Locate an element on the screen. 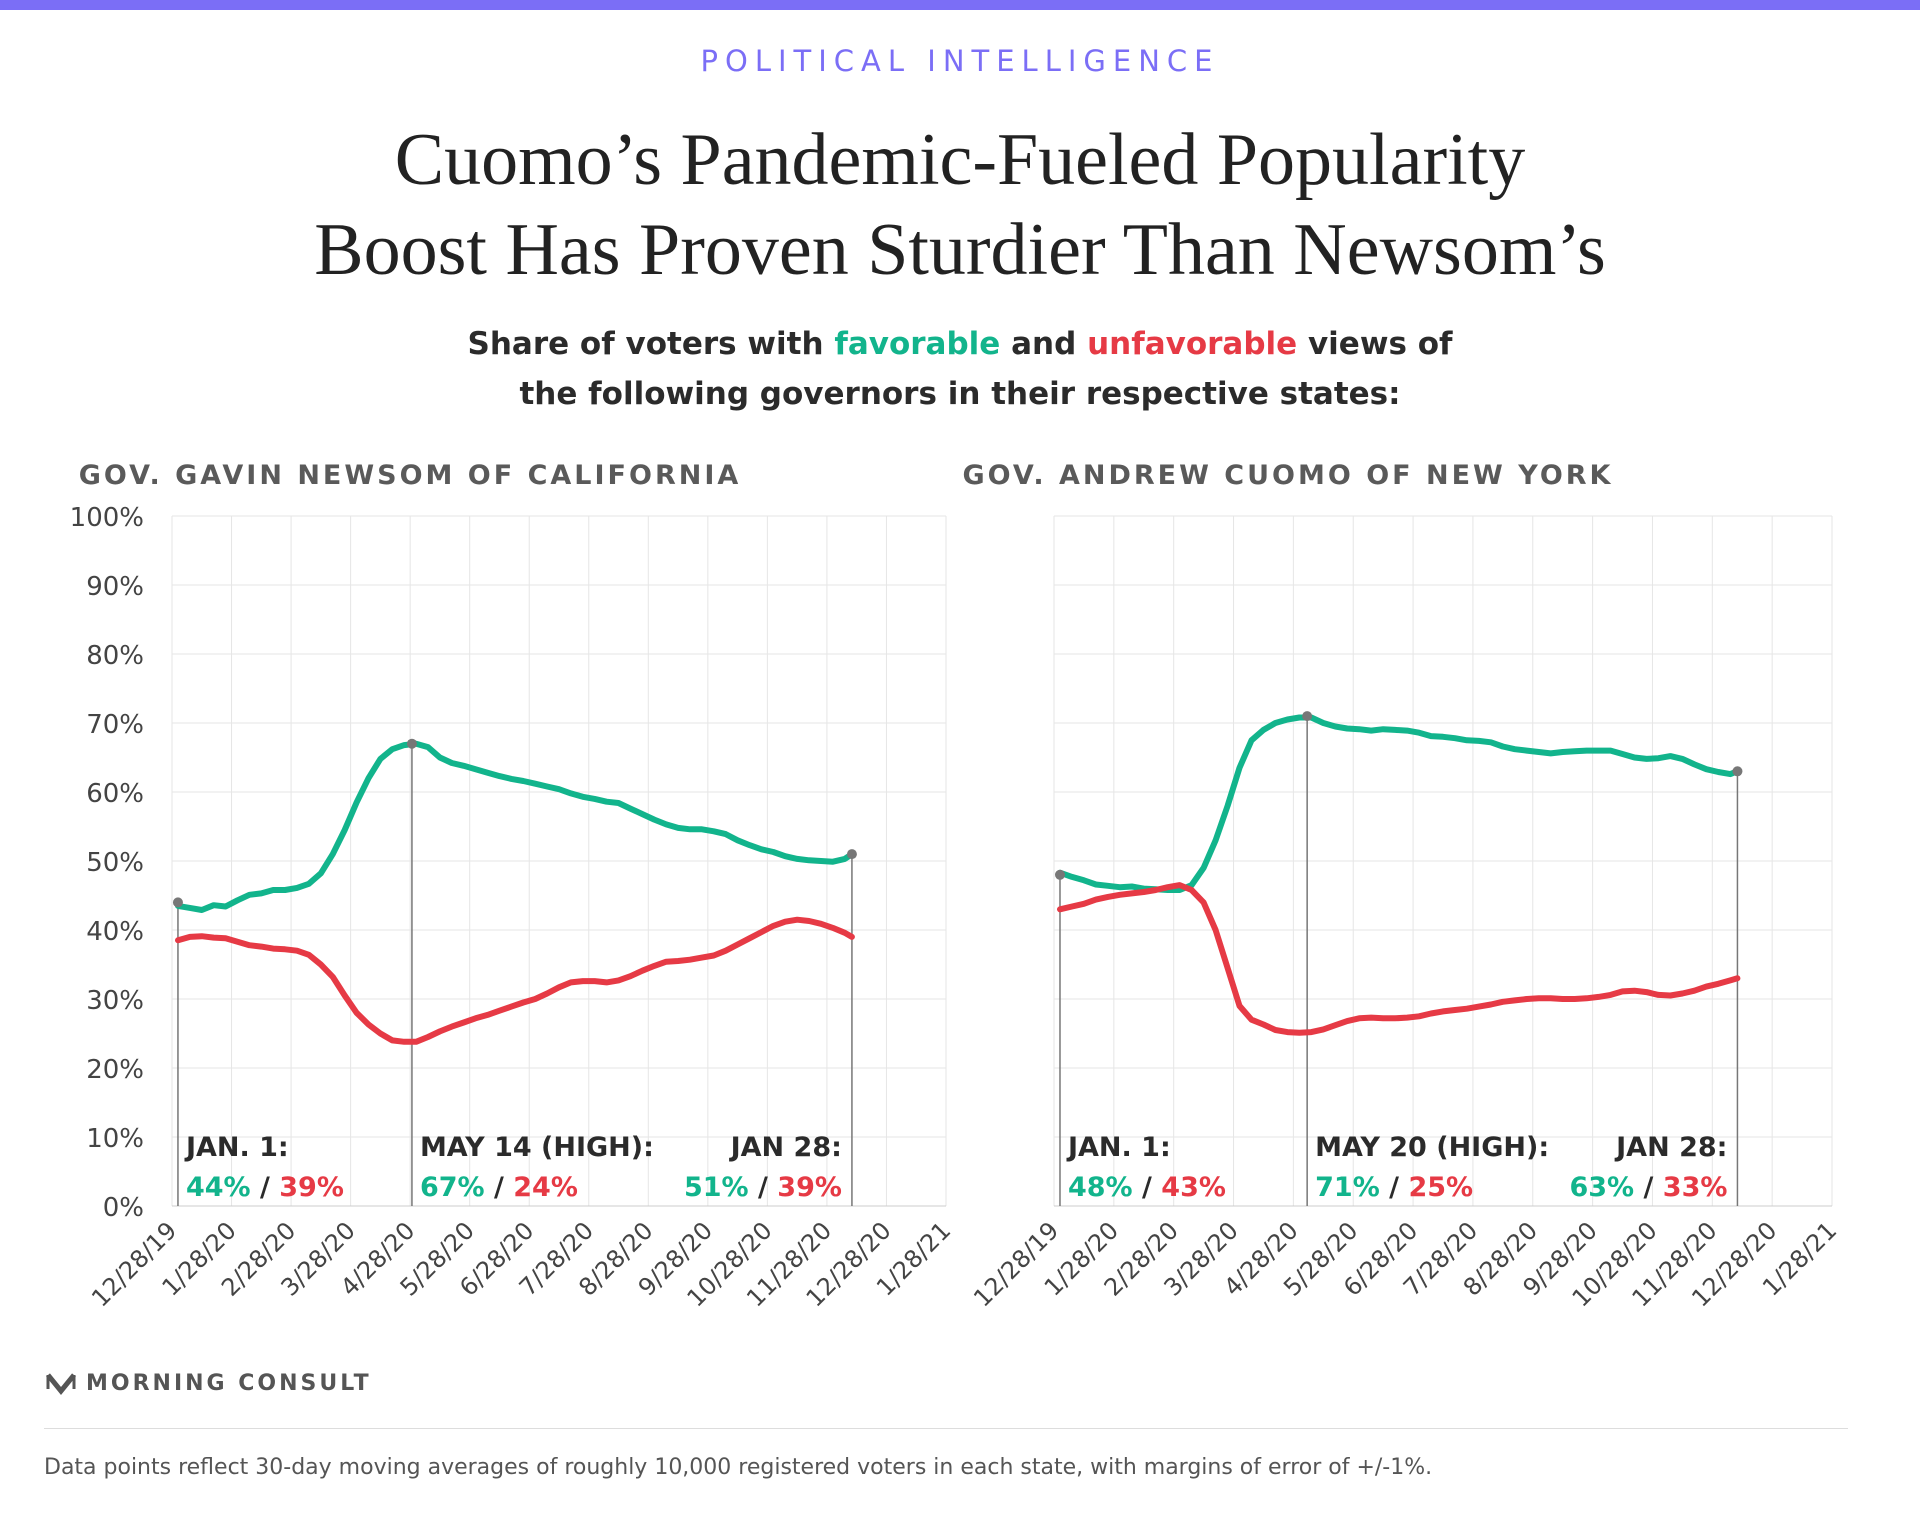  top-accent-bar is located at coordinates (960, 5).